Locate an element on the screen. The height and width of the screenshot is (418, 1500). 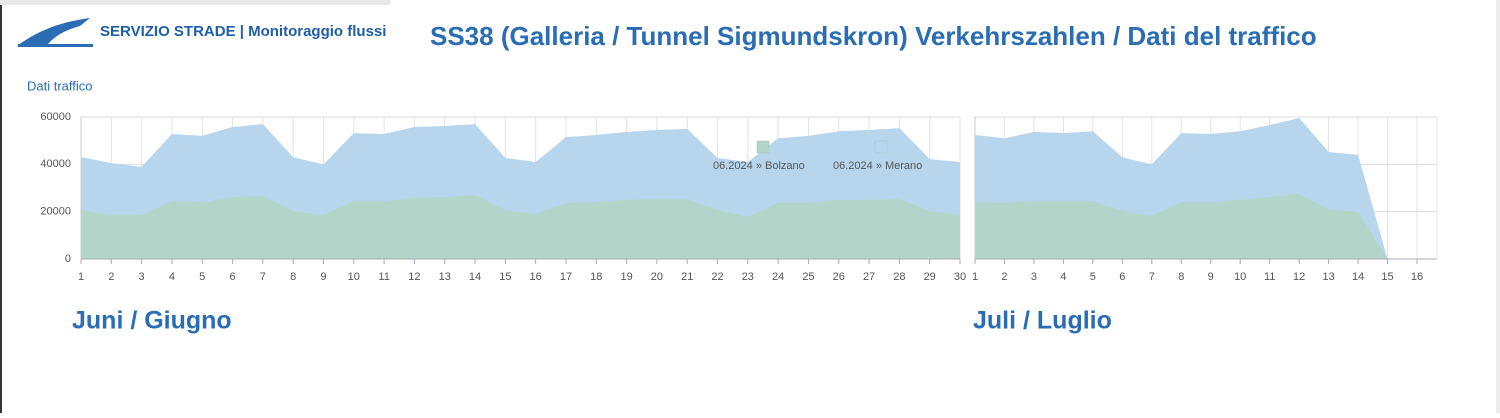
logo-mark is located at coordinates (54, 31).